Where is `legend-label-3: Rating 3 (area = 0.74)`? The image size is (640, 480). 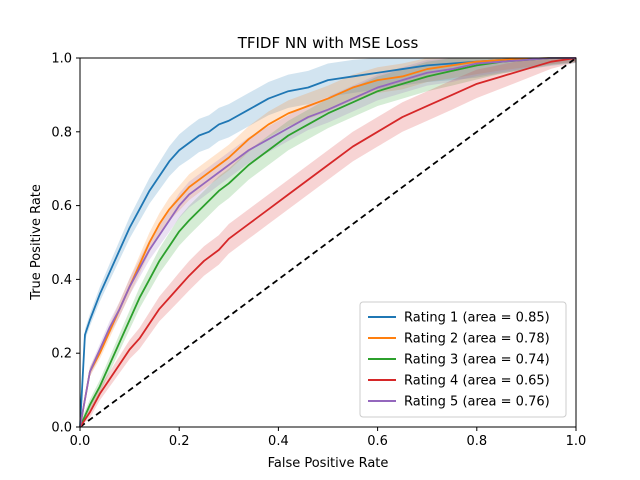
legend-label-3: Rating 3 (area = 0.74) is located at coordinates (477, 360).